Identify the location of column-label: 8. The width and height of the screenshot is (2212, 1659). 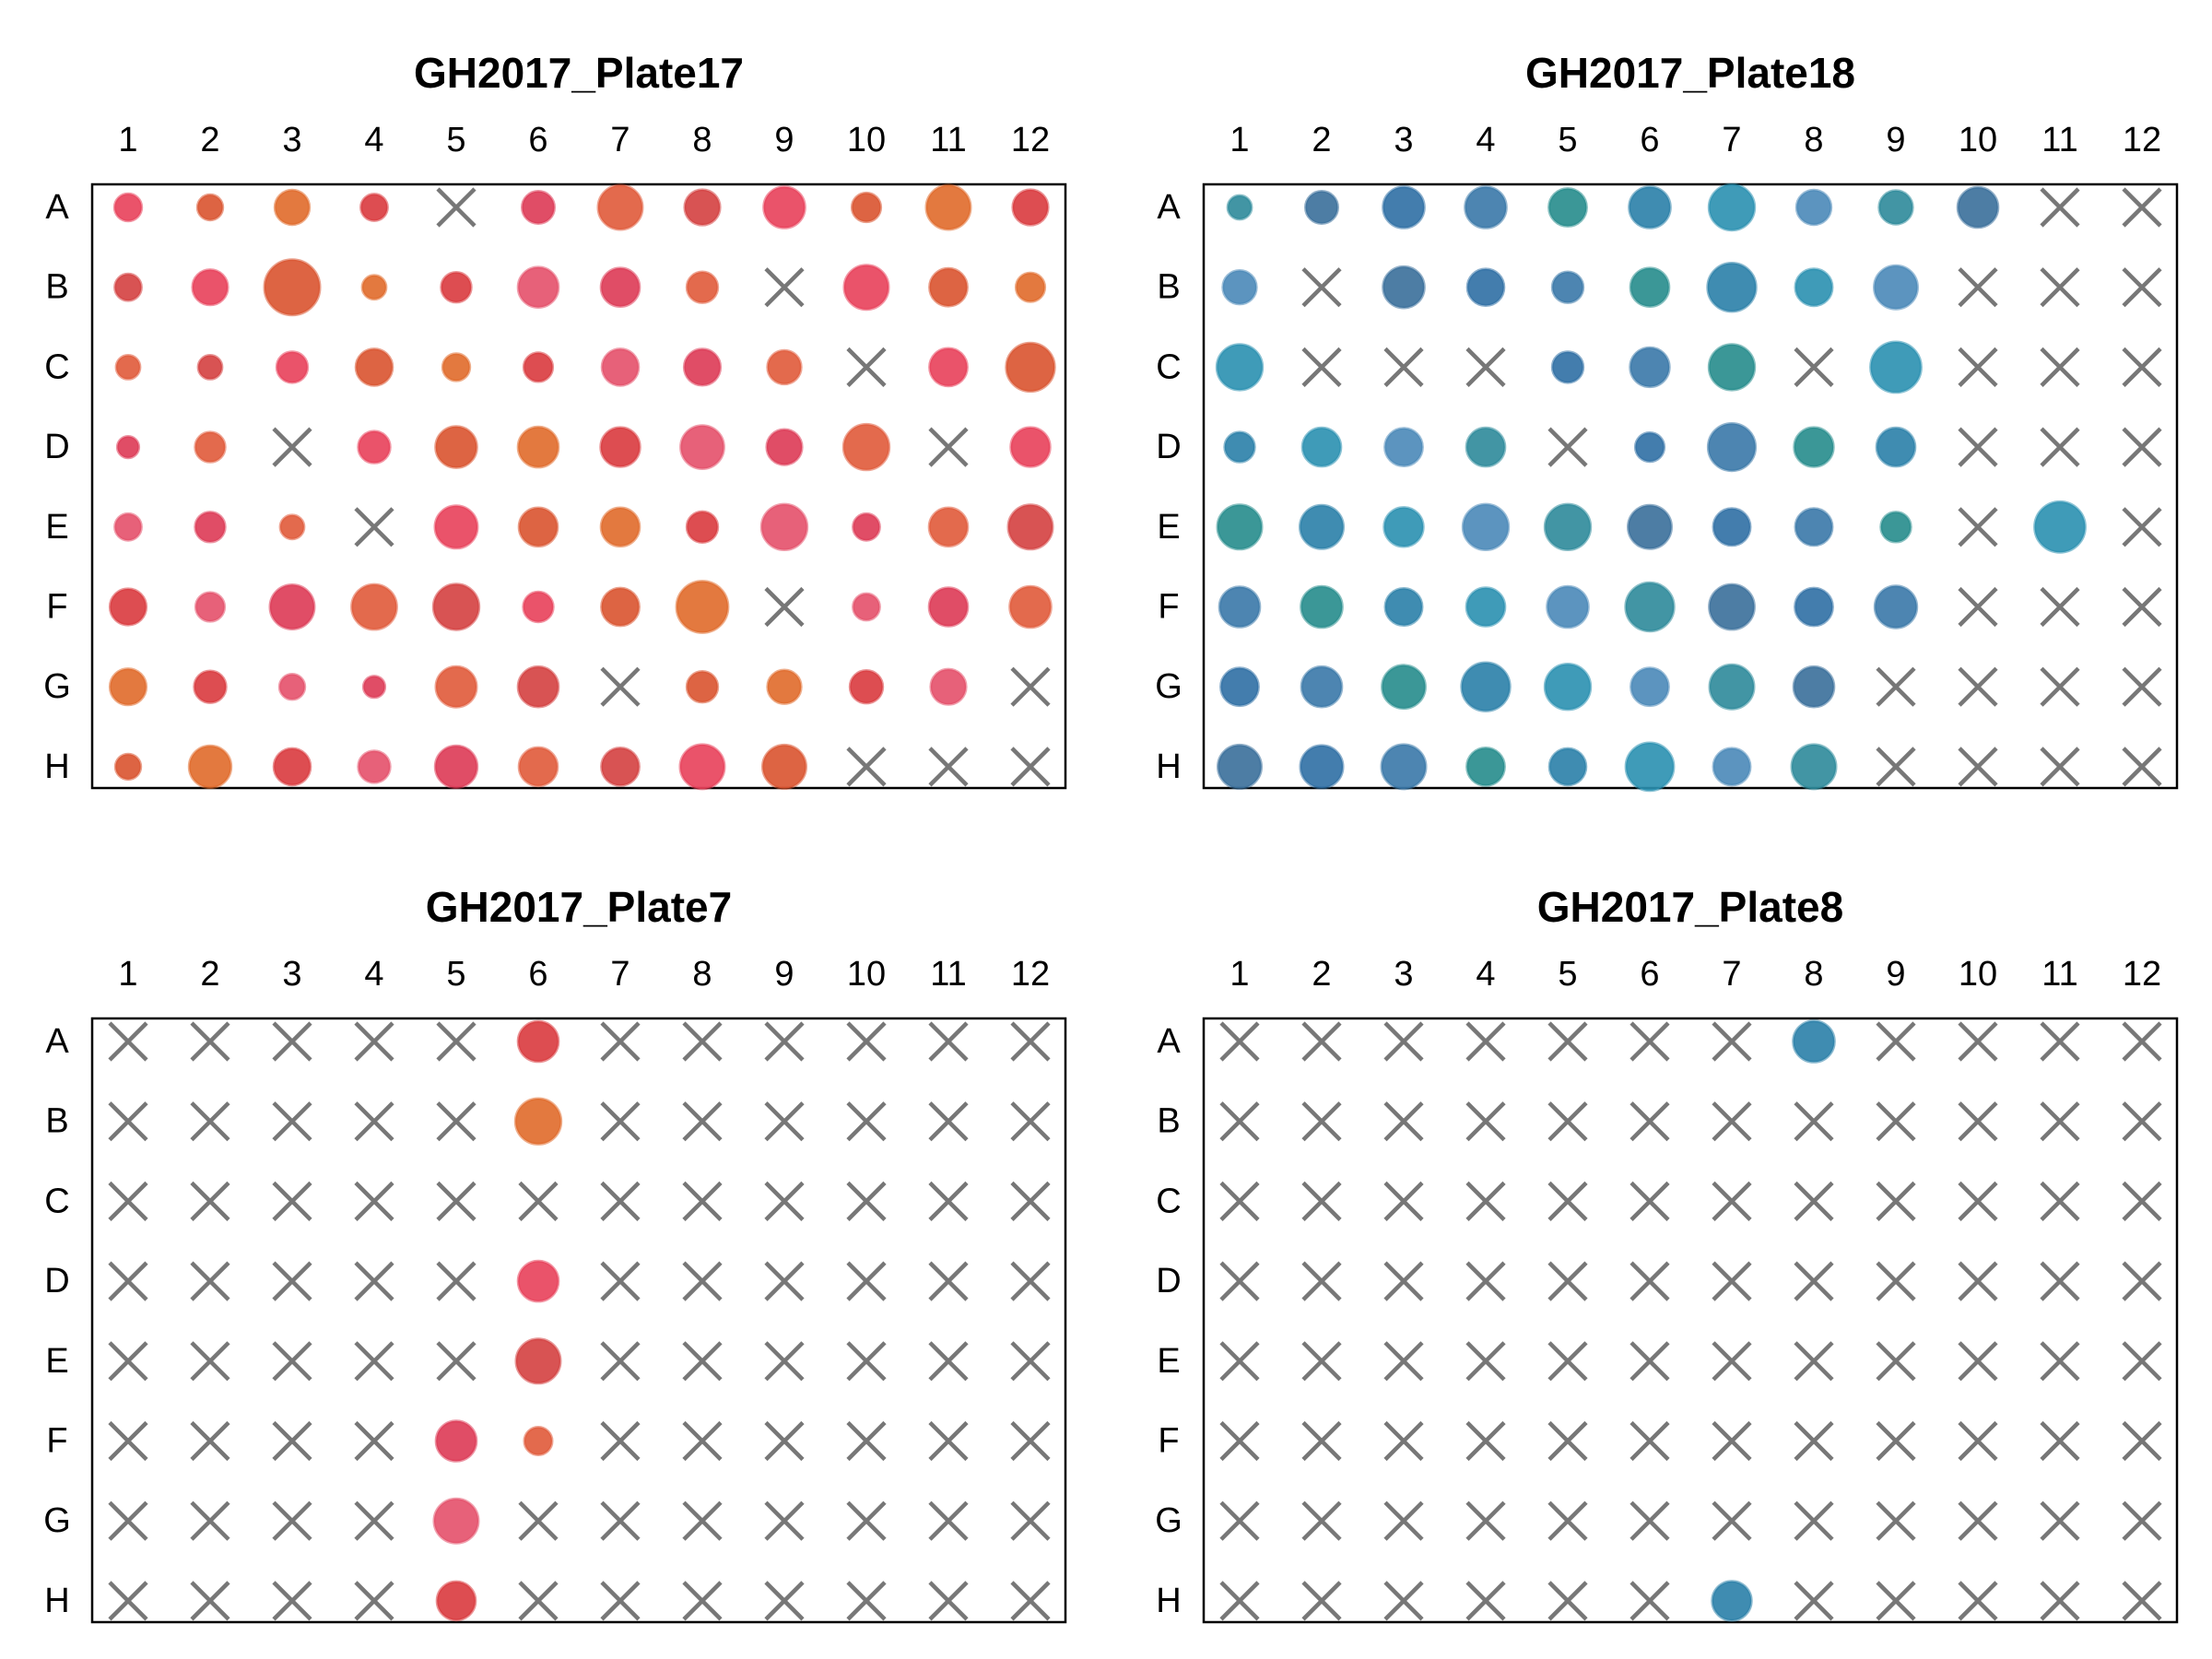
(702, 974).